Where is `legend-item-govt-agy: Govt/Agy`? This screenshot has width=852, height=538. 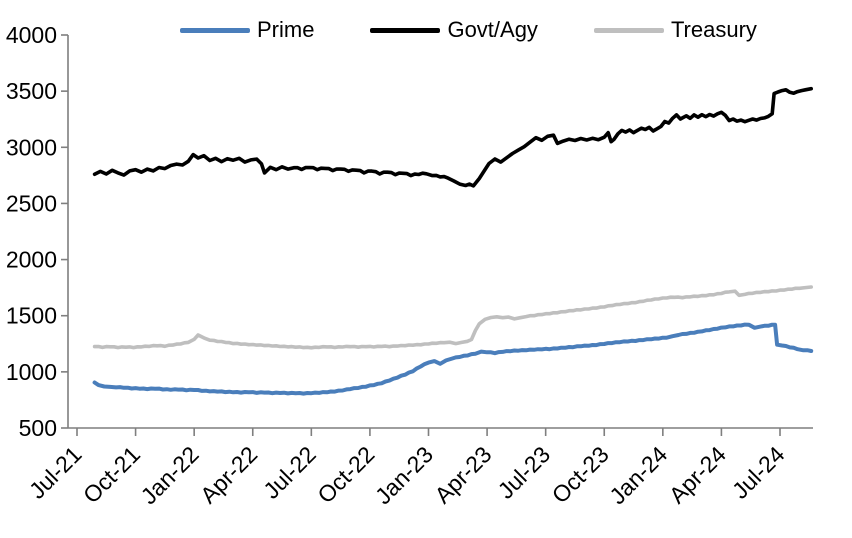 legend-item-govt-agy: Govt/Agy is located at coordinates (454, 29).